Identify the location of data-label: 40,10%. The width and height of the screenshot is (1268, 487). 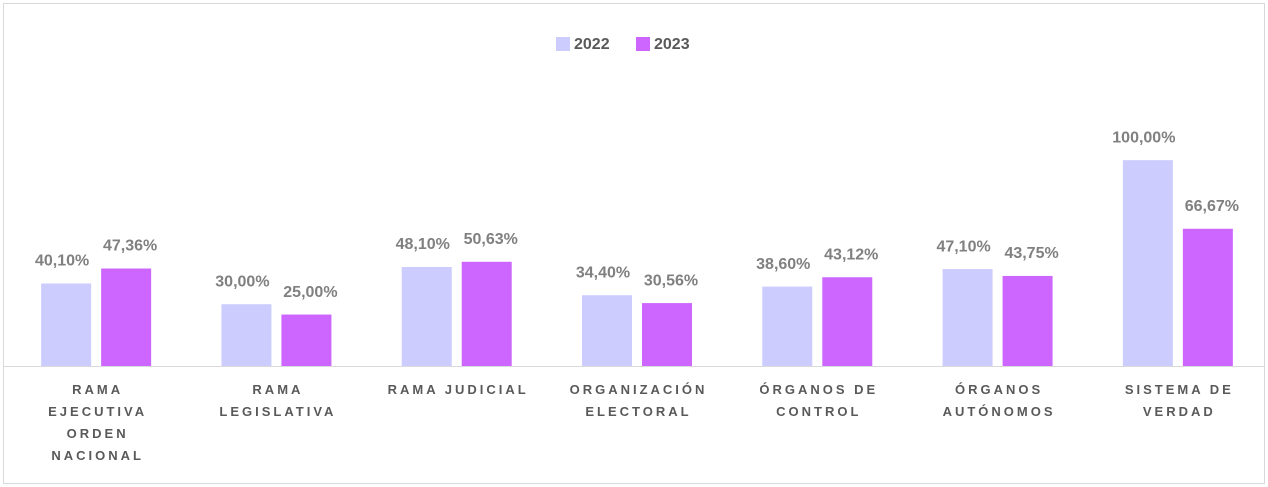
(62, 261).